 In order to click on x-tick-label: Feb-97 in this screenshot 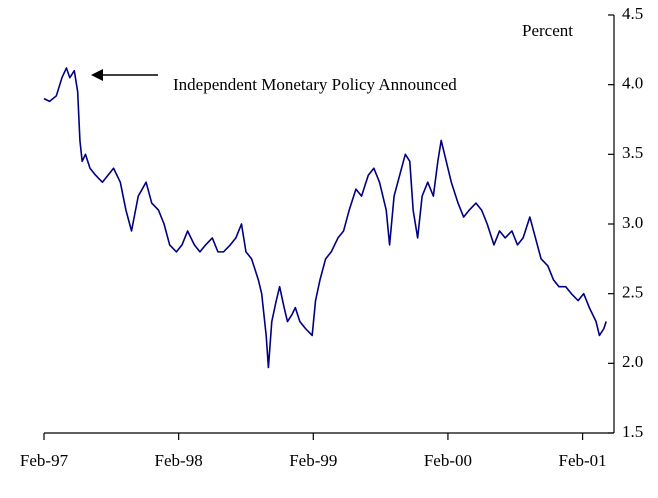, I will do `click(44, 460)`.